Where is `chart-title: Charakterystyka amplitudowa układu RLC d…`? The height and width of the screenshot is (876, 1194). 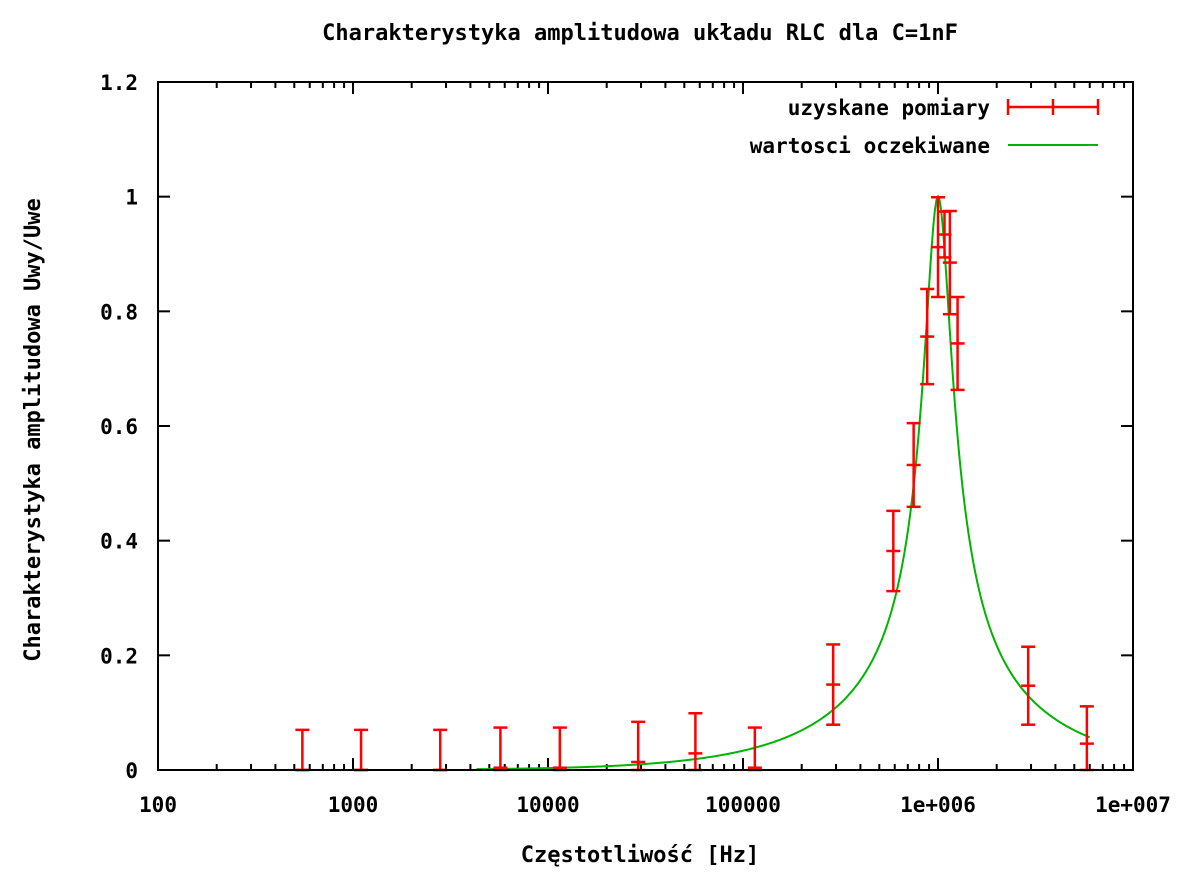
chart-title: Charakterystyka amplitudowa układu RLC d… is located at coordinates (640, 33).